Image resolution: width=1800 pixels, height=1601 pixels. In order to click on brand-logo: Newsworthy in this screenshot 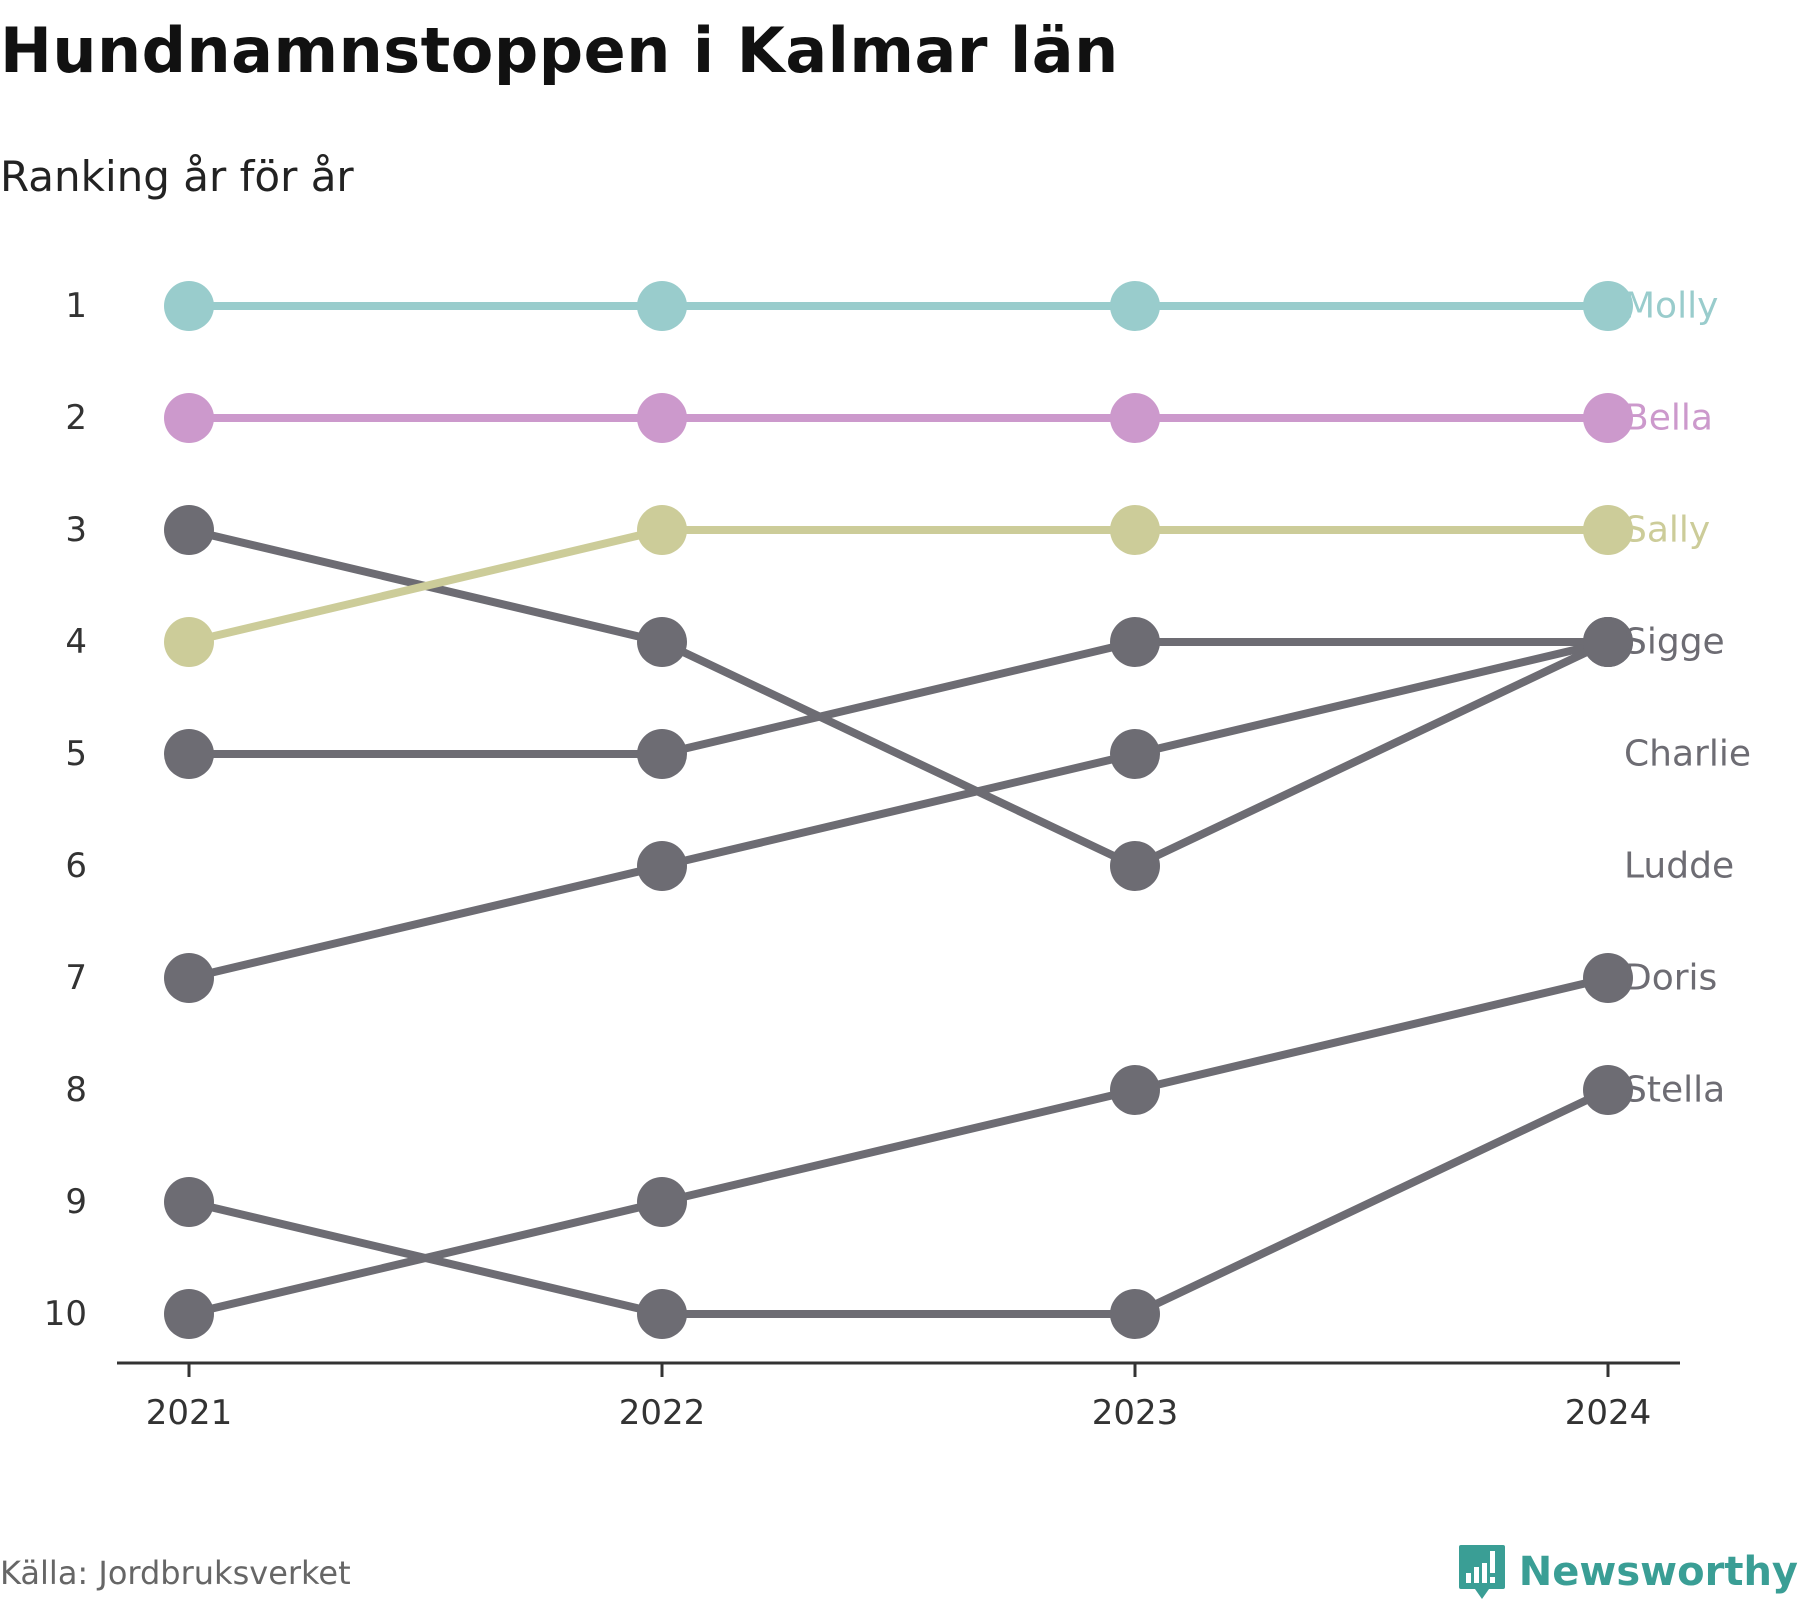, I will do `click(1627, 1572)`.